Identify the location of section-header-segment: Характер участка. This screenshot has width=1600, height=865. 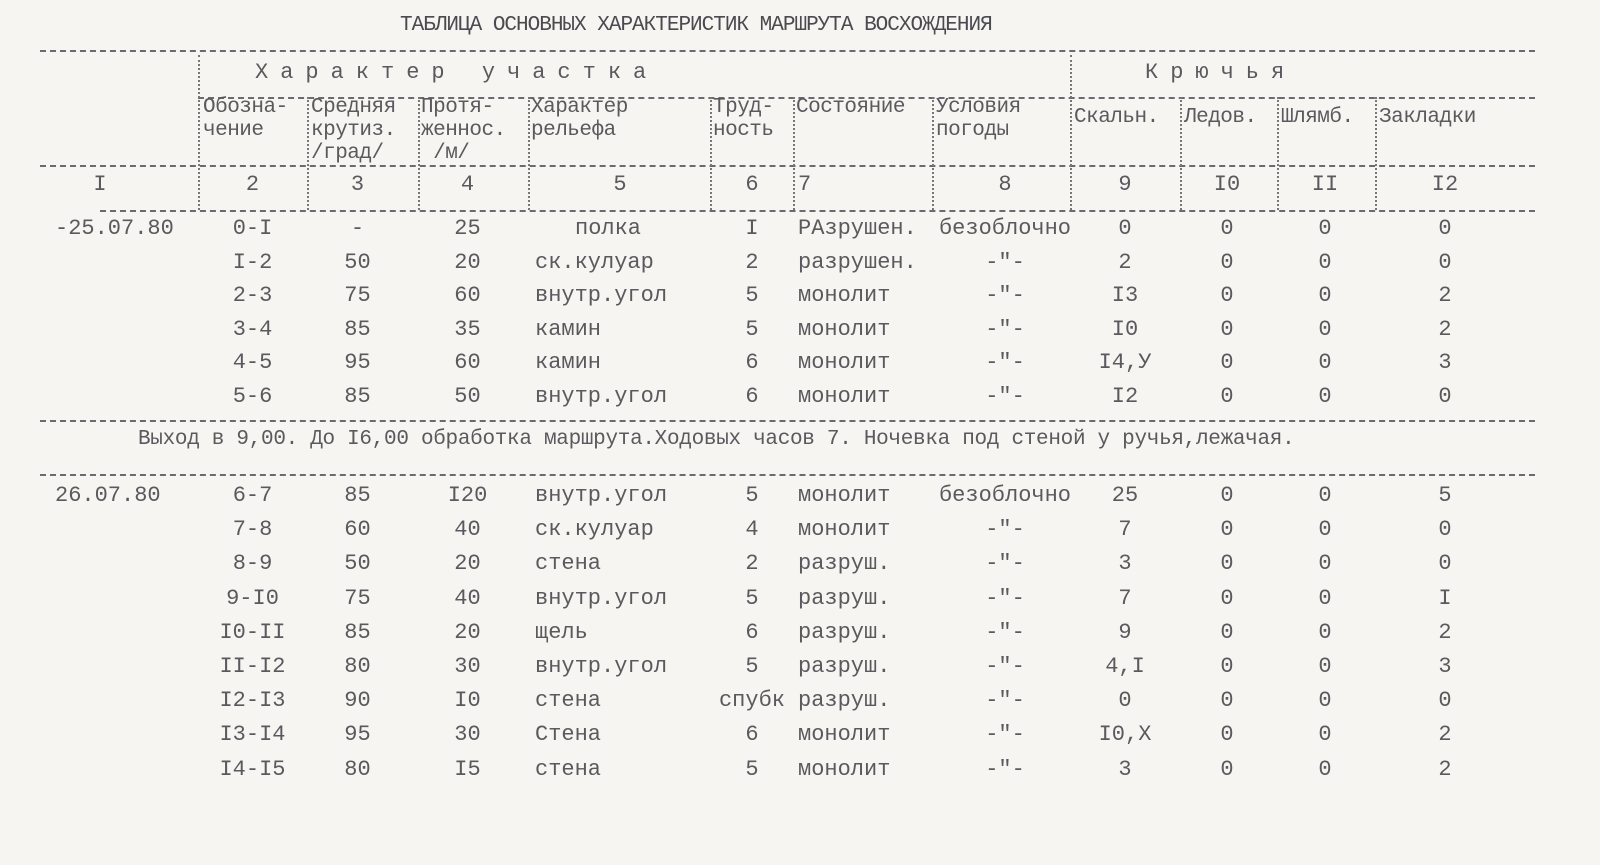
(457, 72).